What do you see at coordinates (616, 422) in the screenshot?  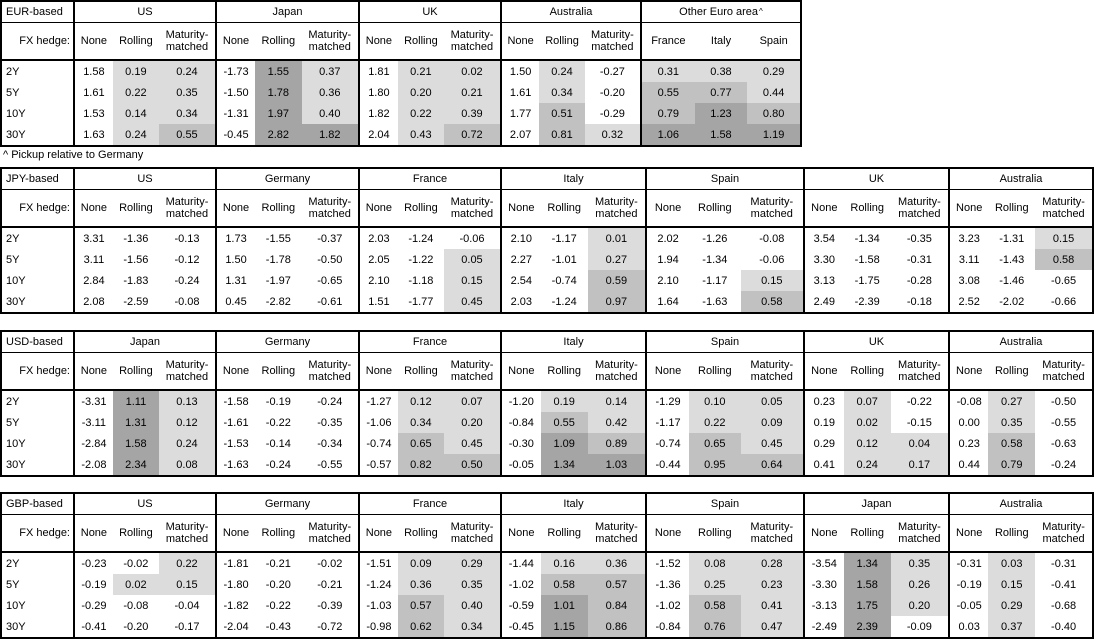 I see `value-cell: 0.42` at bounding box center [616, 422].